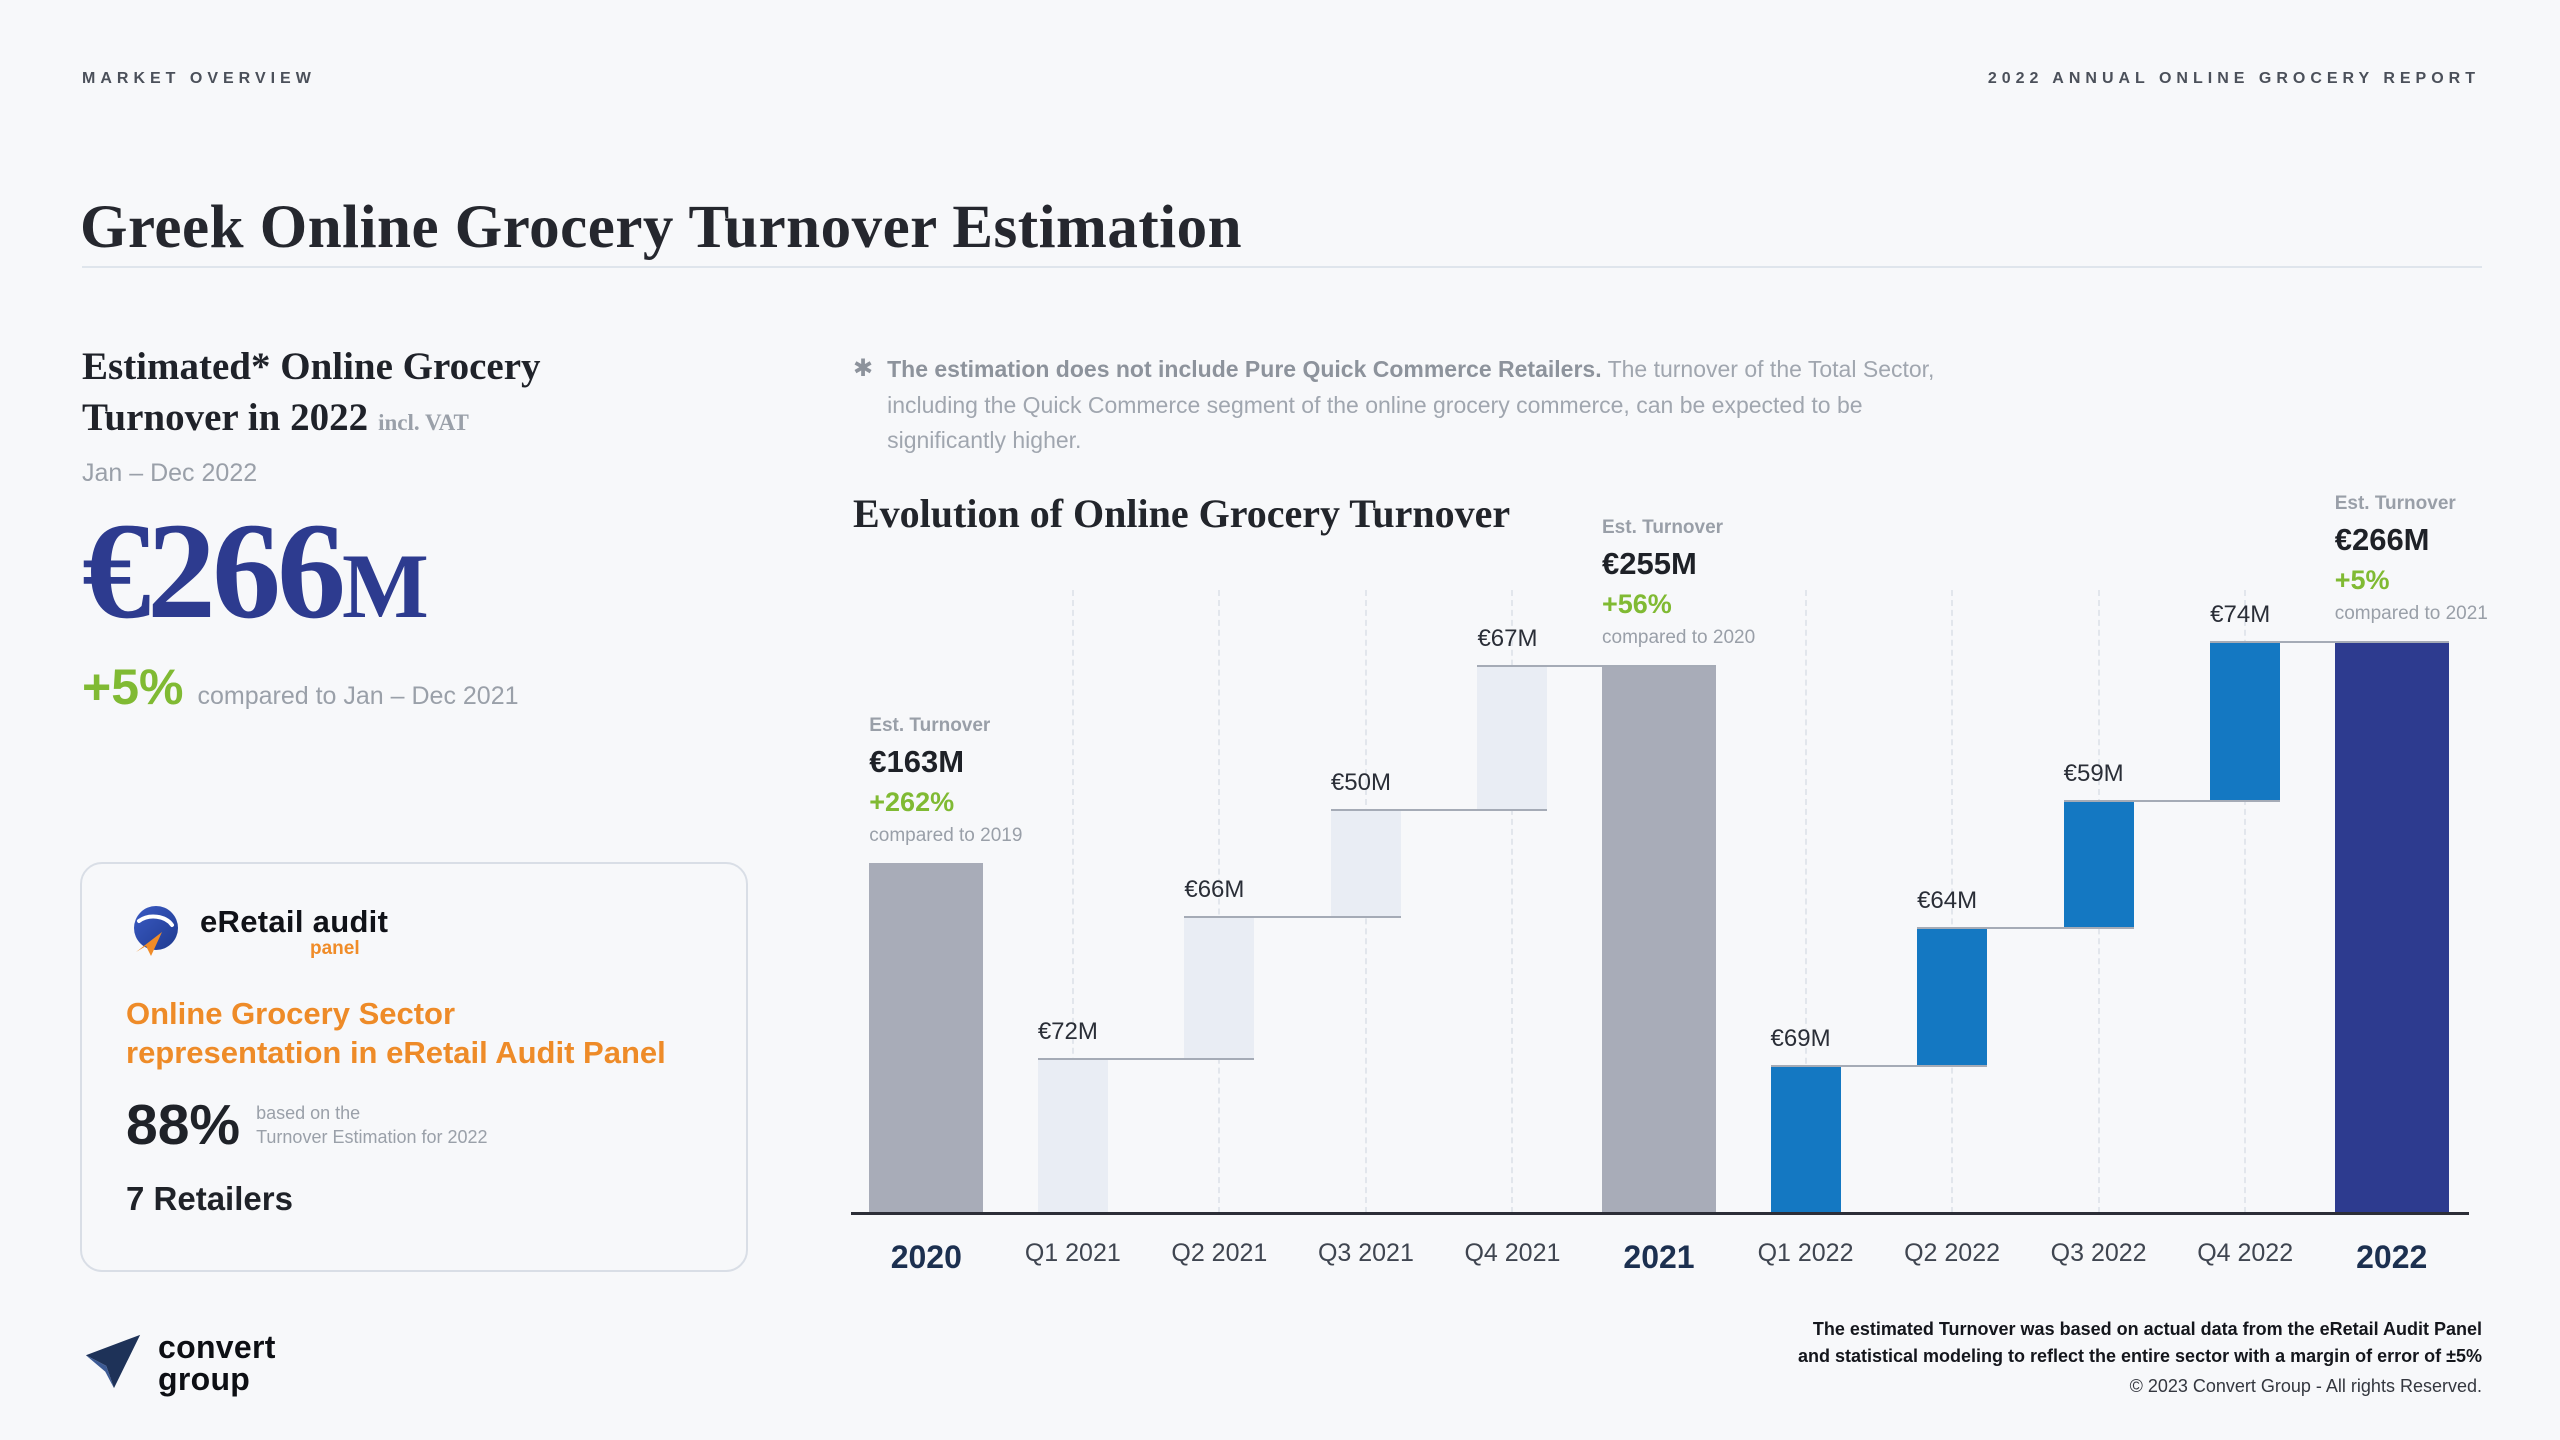 Image resolution: width=2560 pixels, height=1440 pixels. I want to click on ann-compare-2020: compared to 2019, so click(946, 835).